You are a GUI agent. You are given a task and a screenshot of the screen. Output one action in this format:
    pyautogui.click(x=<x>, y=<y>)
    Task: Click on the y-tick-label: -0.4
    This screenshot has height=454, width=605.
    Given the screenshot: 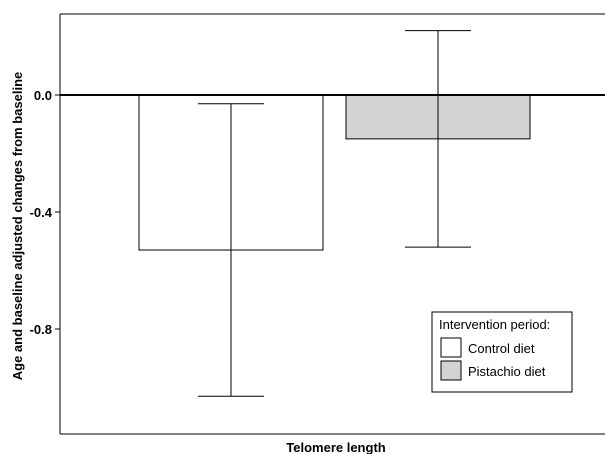 What is the action you would take?
    pyautogui.click(x=41, y=212)
    